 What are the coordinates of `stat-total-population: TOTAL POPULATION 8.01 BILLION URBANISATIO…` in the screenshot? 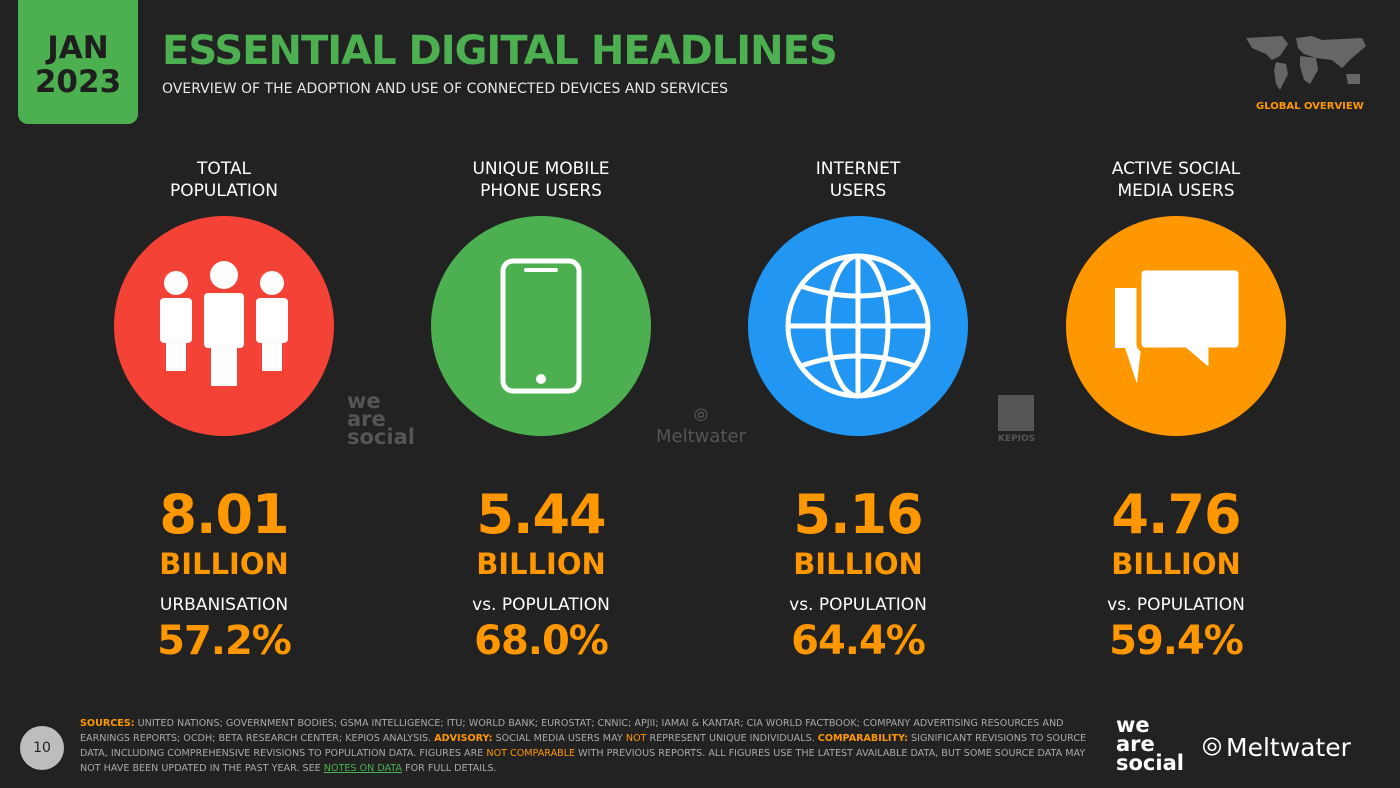 It's located at (224, 412).